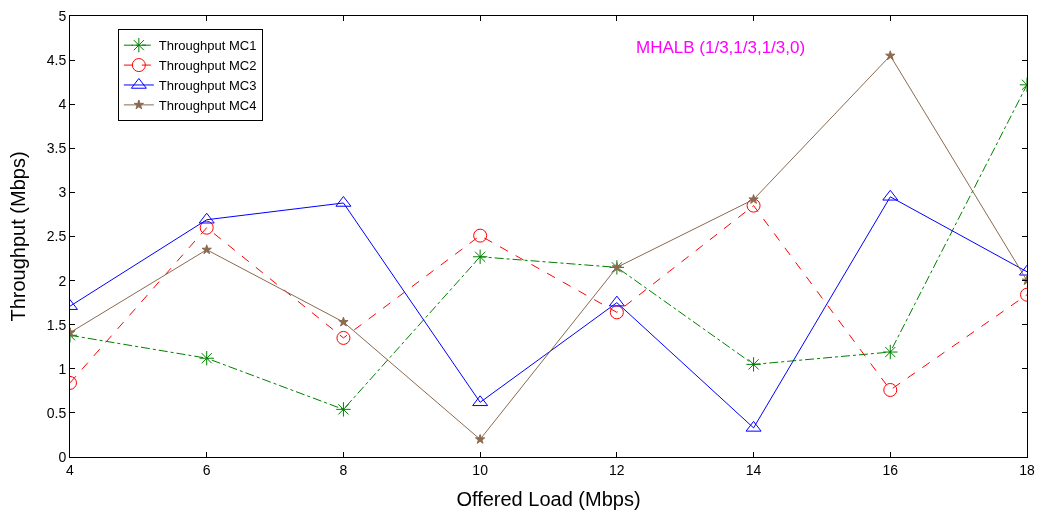 This screenshot has height=515, width=1045. What do you see at coordinates (207, 86) in the screenshot?
I see `legend-label: Throughput MC3` at bounding box center [207, 86].